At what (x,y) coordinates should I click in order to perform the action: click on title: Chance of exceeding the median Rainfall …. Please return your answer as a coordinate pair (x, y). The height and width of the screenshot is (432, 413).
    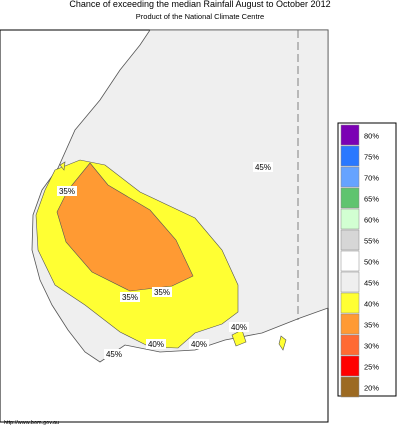
    Looking at the image, I should click on (199, 4).